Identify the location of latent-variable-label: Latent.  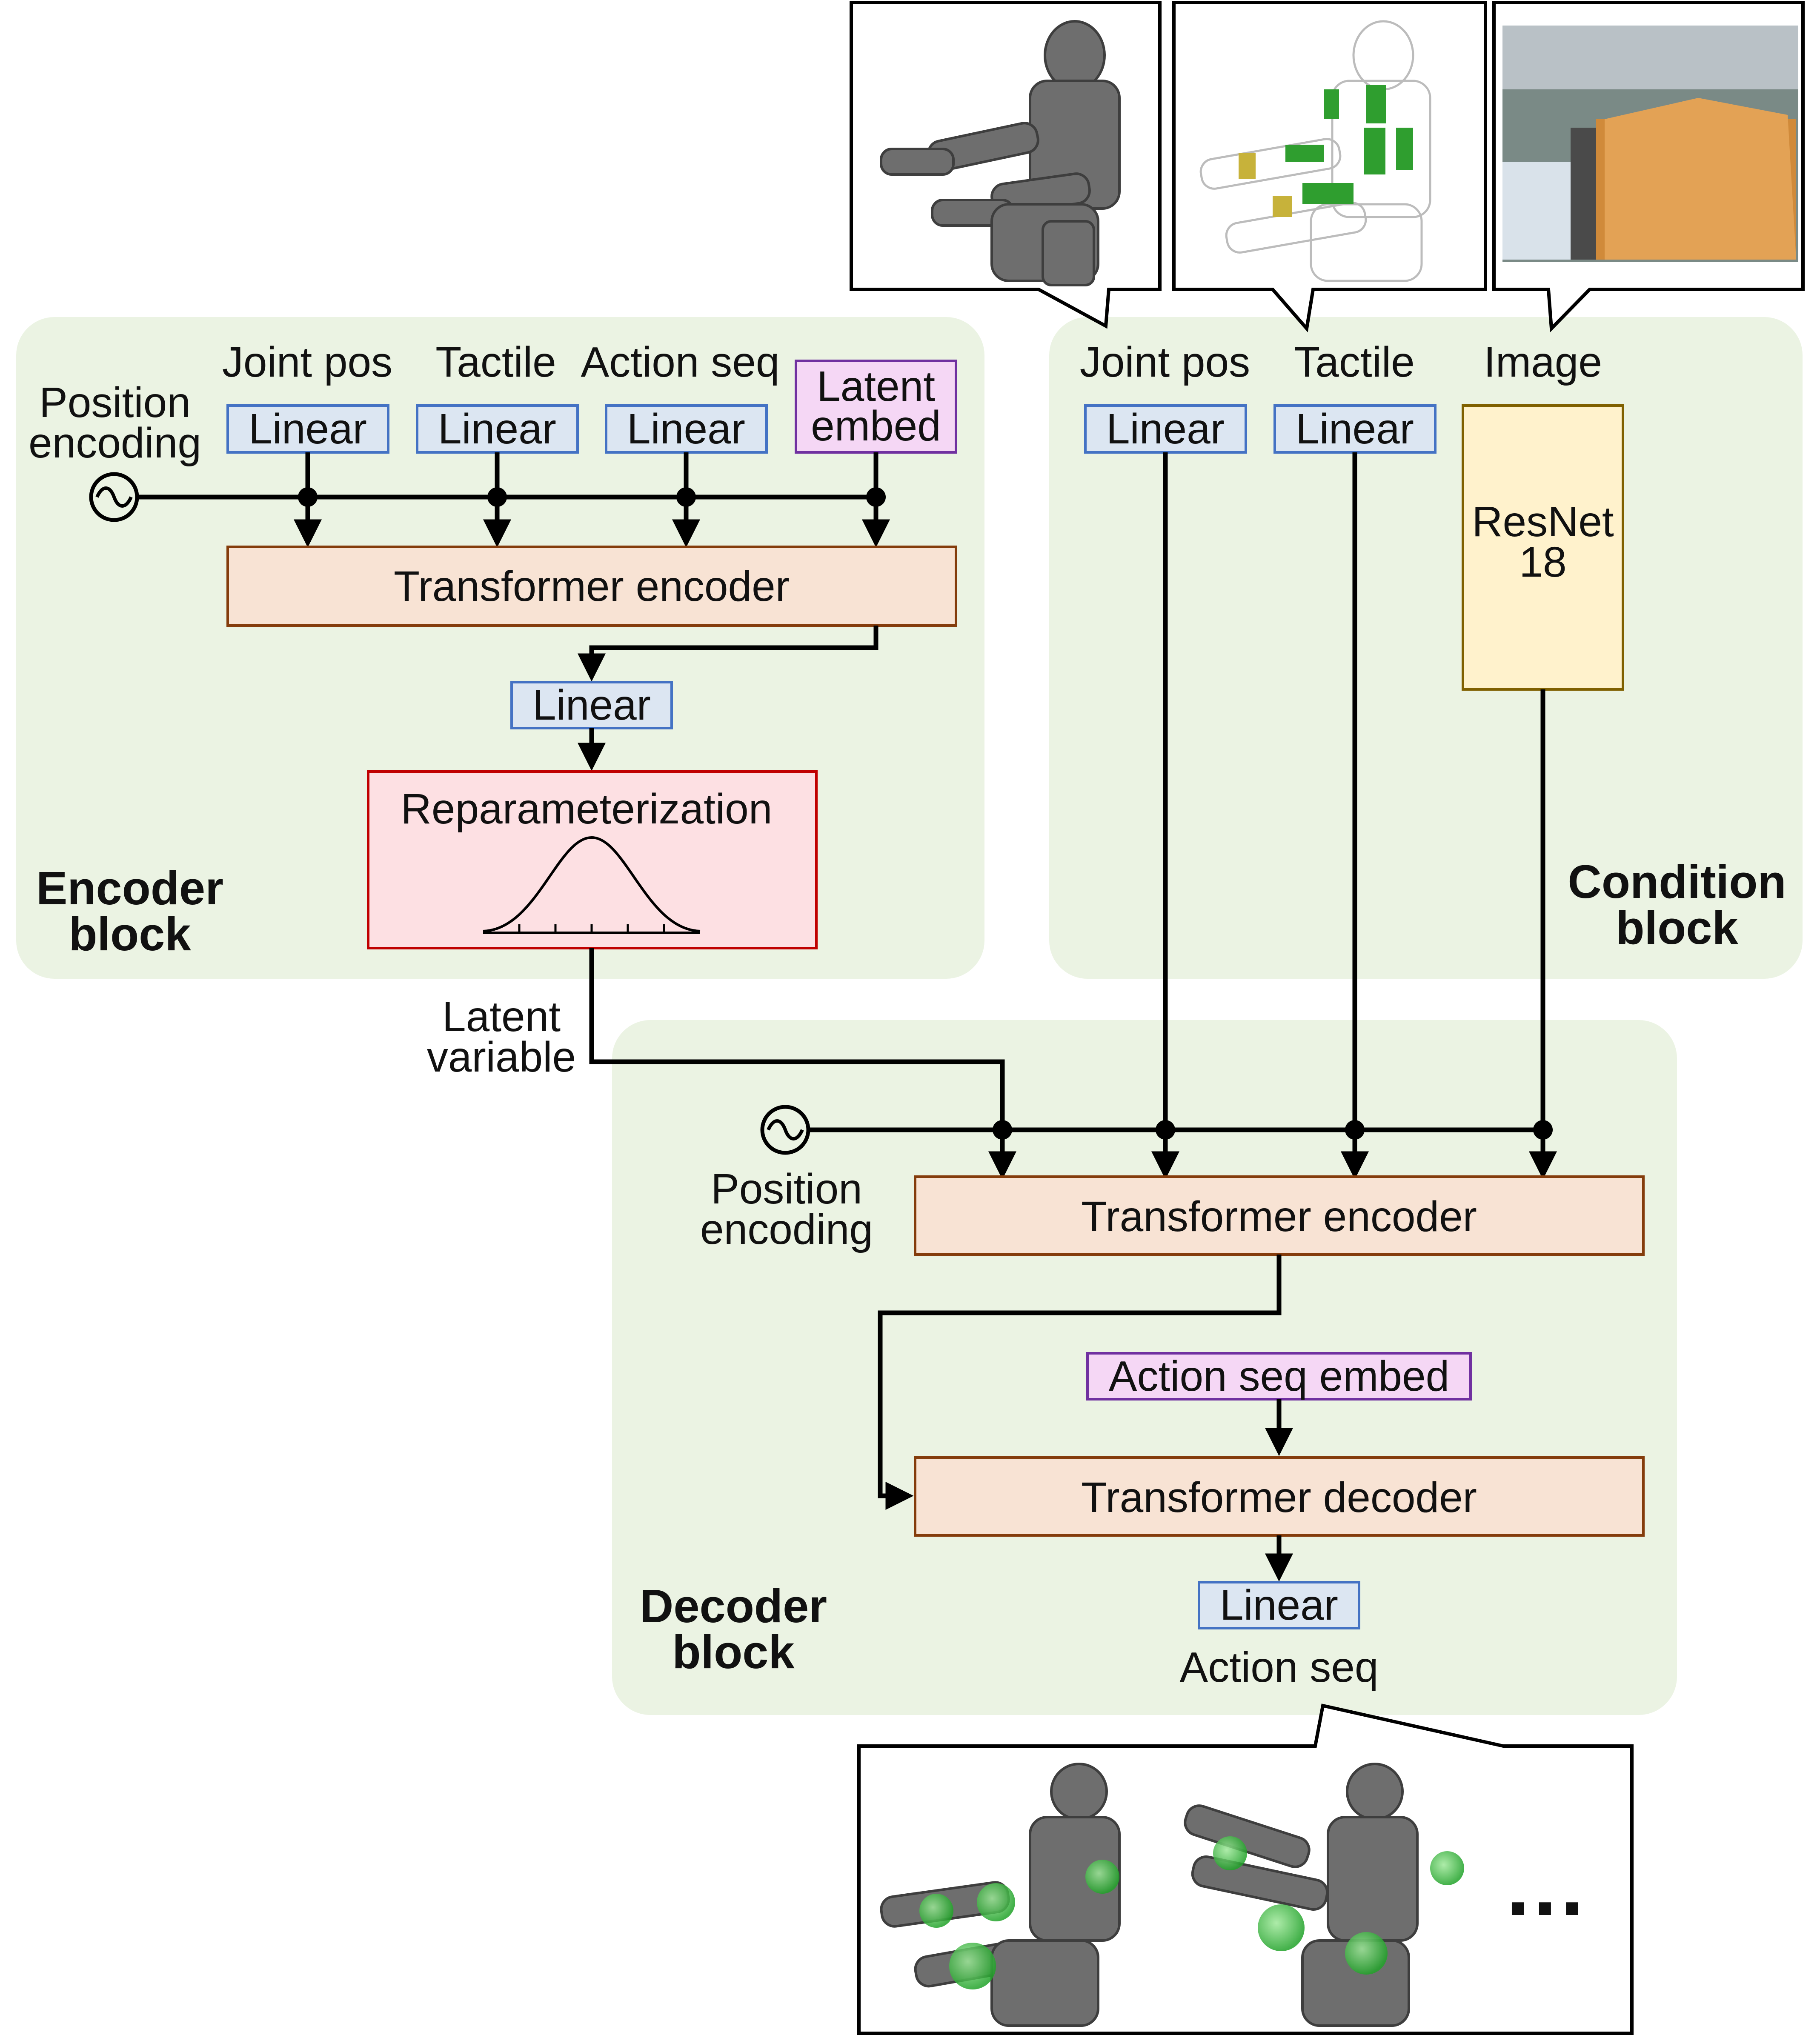
(501, 1016).